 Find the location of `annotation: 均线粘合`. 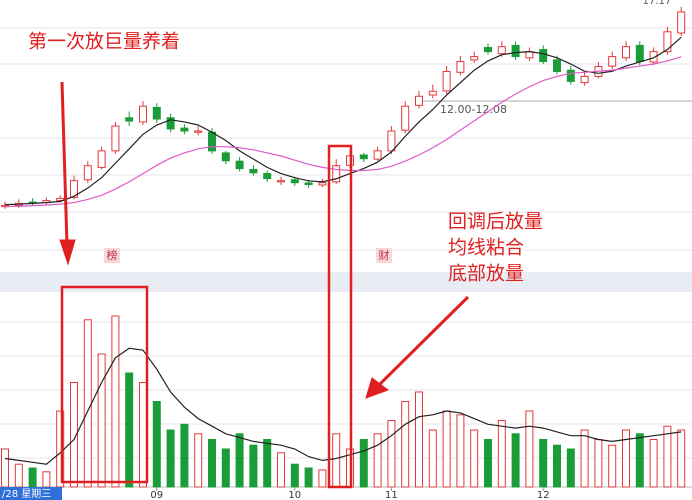

annotation: 均线粘合 is located at coordinates (486, 248).